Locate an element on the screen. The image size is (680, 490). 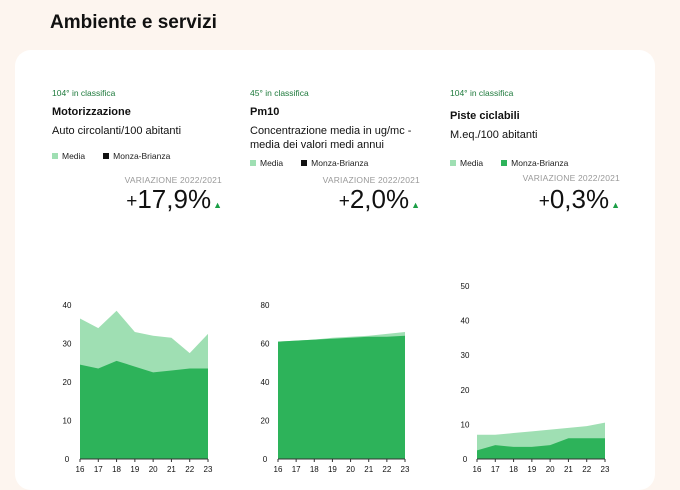
chart-motorizzazione: 0 10 20 30 40 16 17 18 19 20 21 22 23 is located at coordinates (138, 387).